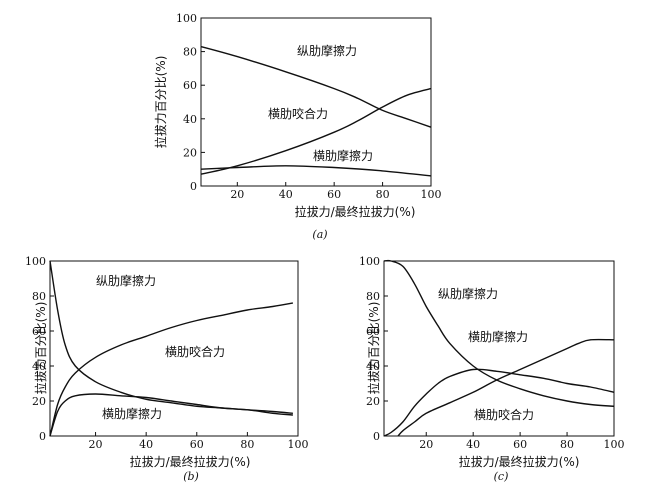 The height and width of the screenshot is (487, 660). What do you see at coordinates (319, 234) in the screenshot?
I see `panel-caption: (a)` at bounding box center [319, 234].